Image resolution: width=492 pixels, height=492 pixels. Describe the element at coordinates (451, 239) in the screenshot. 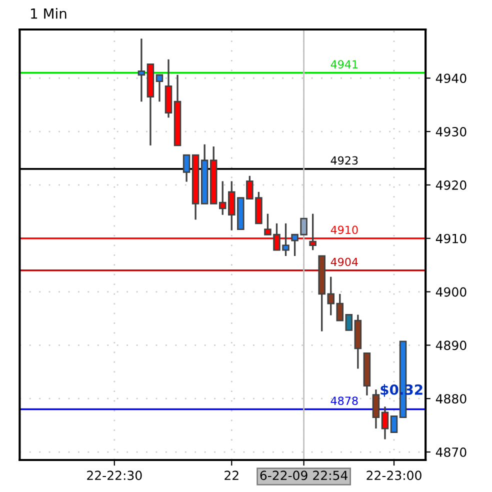

I see `y-tick-label: 4910` at that location.